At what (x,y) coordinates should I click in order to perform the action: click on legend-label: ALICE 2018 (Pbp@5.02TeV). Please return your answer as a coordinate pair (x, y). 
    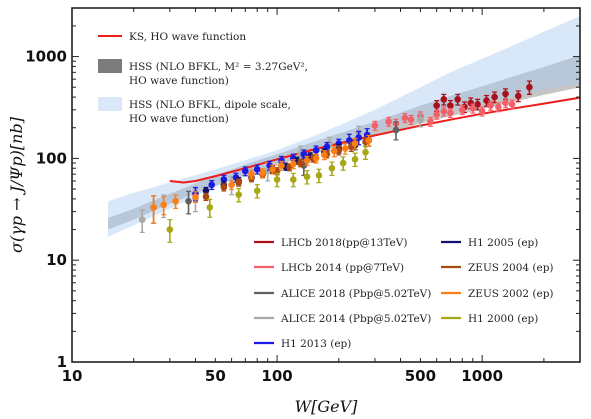
    Looking at the image, I should click on (355, 294).